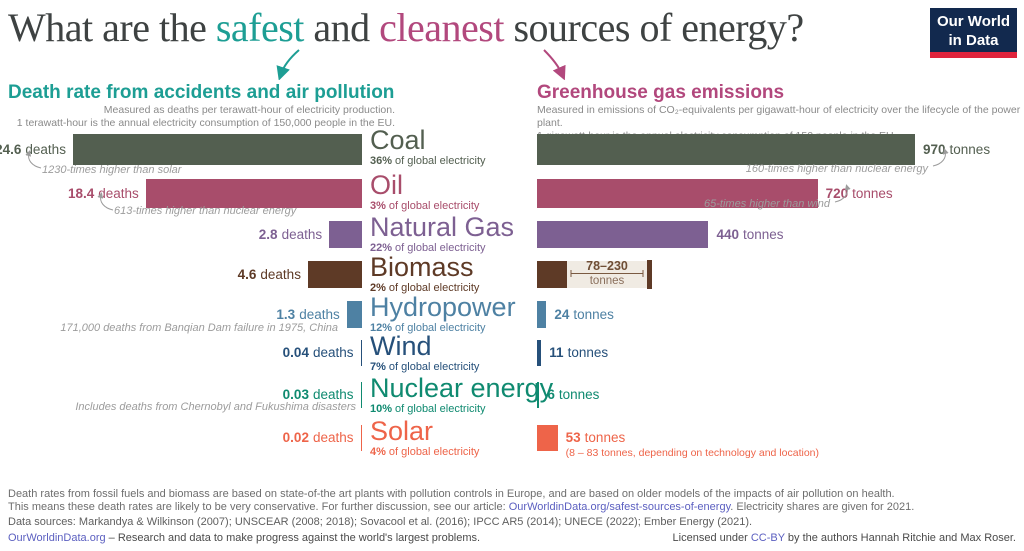 This screenshot has width=1024, height=551. I want to click on logo-red-bar, so click(973, 55).